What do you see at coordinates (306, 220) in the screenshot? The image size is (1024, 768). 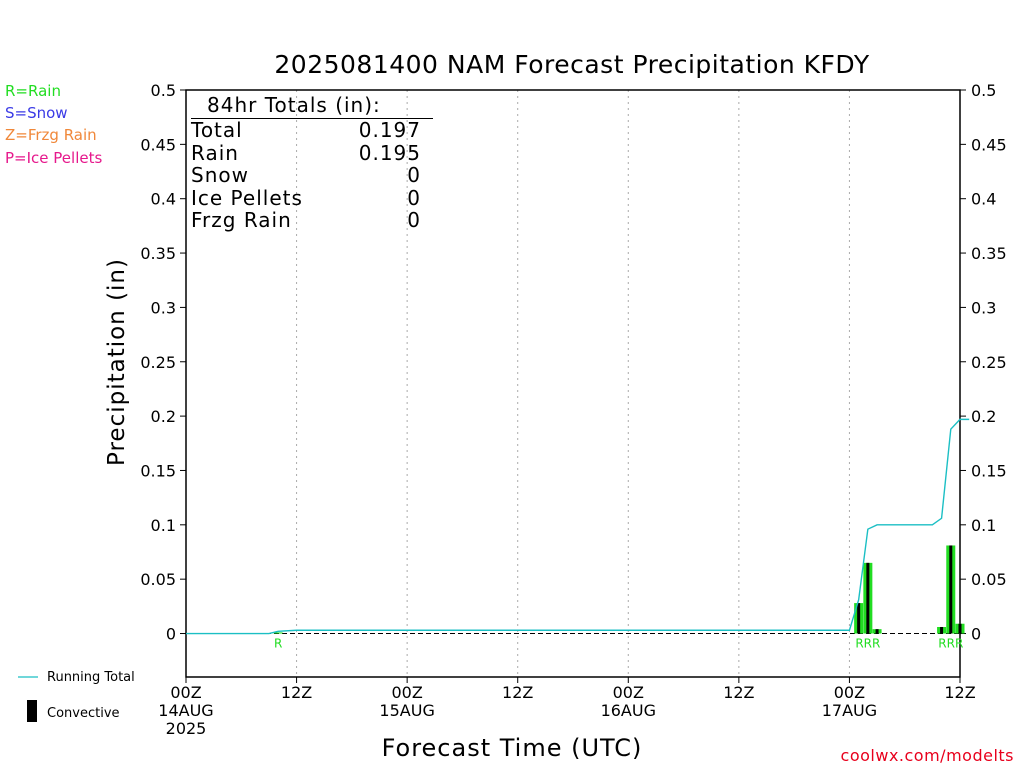 I see `totals-row-frzg-rain: Frzg Rain 0` at bounding box center [306, 220].